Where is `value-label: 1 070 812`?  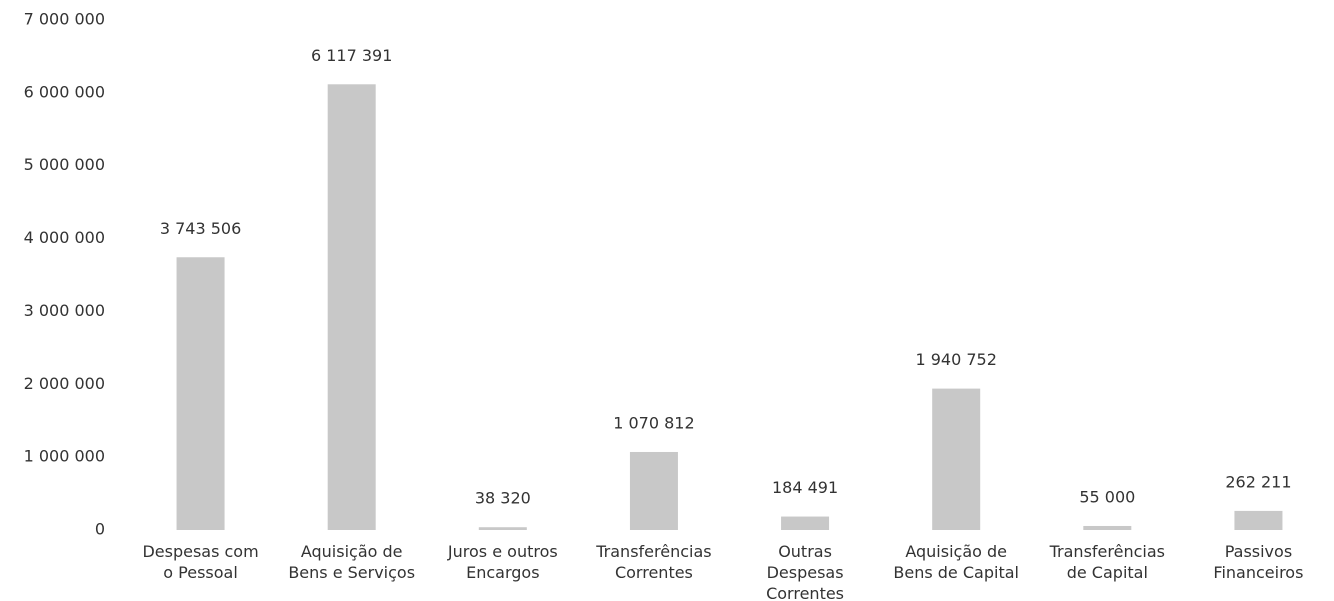 value-label: 1 070 812 is located at coordinates (653, 422).